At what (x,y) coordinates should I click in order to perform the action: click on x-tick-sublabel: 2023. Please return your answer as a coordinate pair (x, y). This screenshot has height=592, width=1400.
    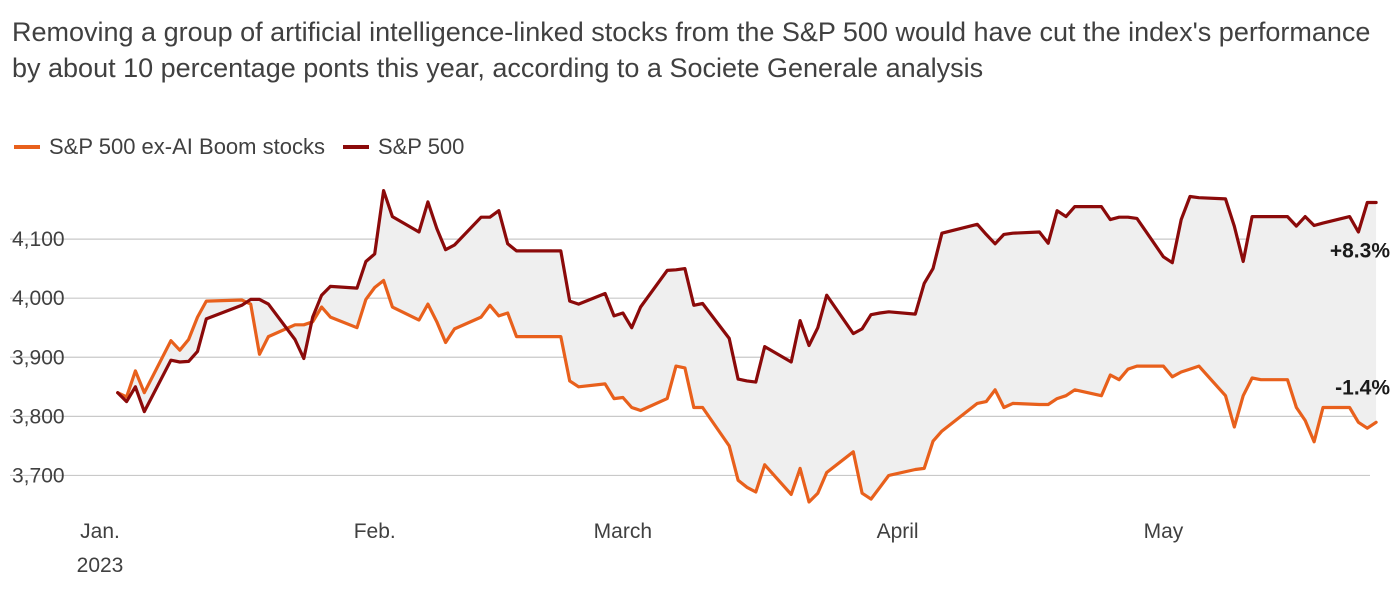
    Looking at the image, I should click on (100, 565).